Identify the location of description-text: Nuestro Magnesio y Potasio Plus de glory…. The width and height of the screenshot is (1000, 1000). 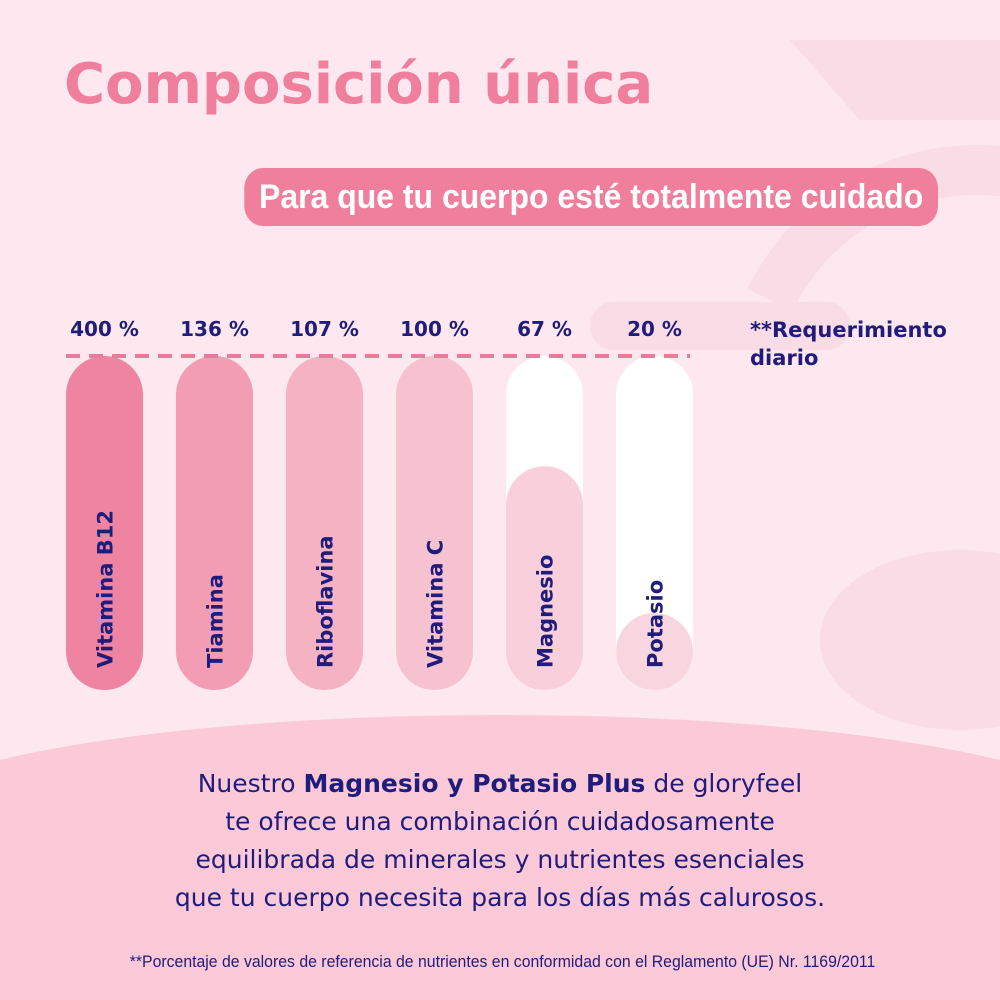
(500, 841).